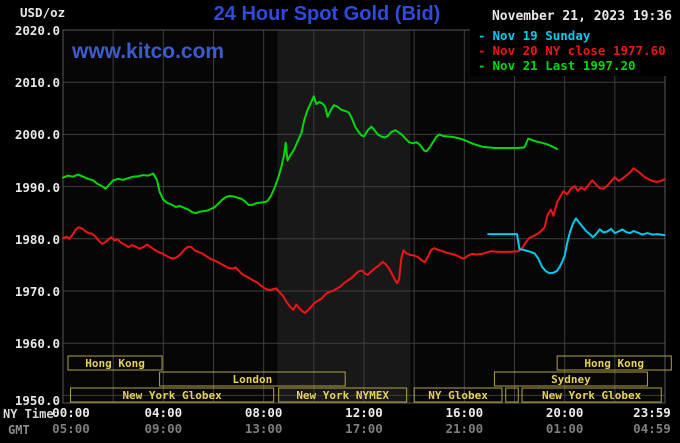 The image size is (680, 443). Describe the element at coordinates (37, 83) in the screenshot. I see `y-axis-tick: 2010.0` at that location.